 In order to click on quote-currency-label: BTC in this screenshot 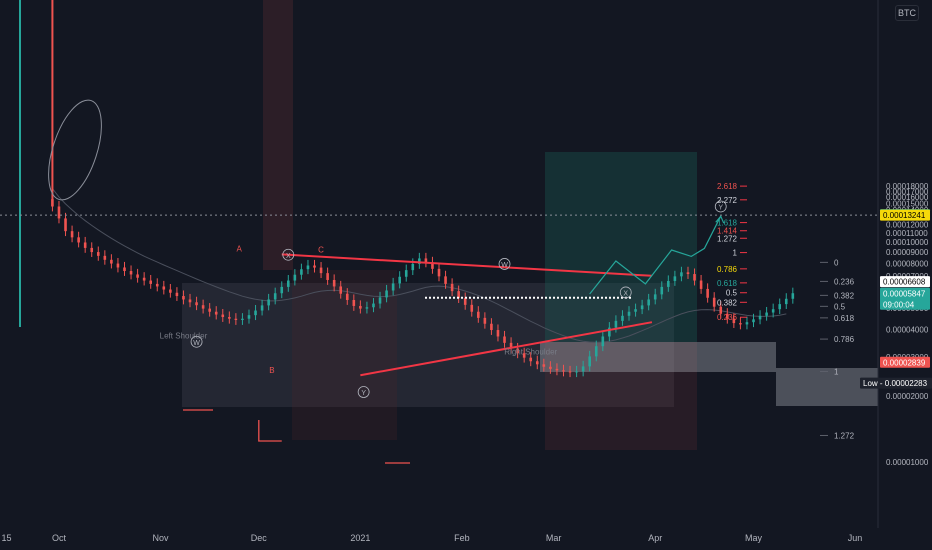, I will do `click(907, 13)`.